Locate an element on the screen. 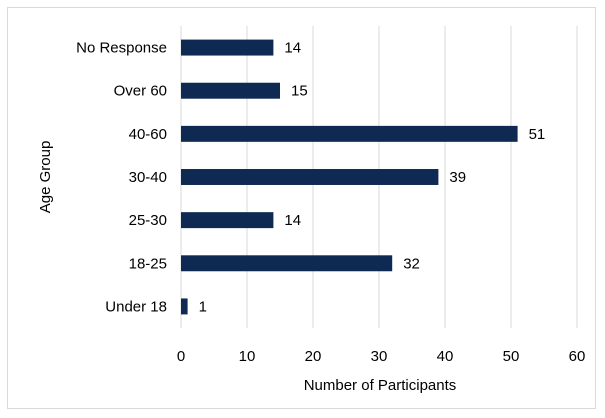  x-tick-label: 50 is located at coordinates (511, 356).